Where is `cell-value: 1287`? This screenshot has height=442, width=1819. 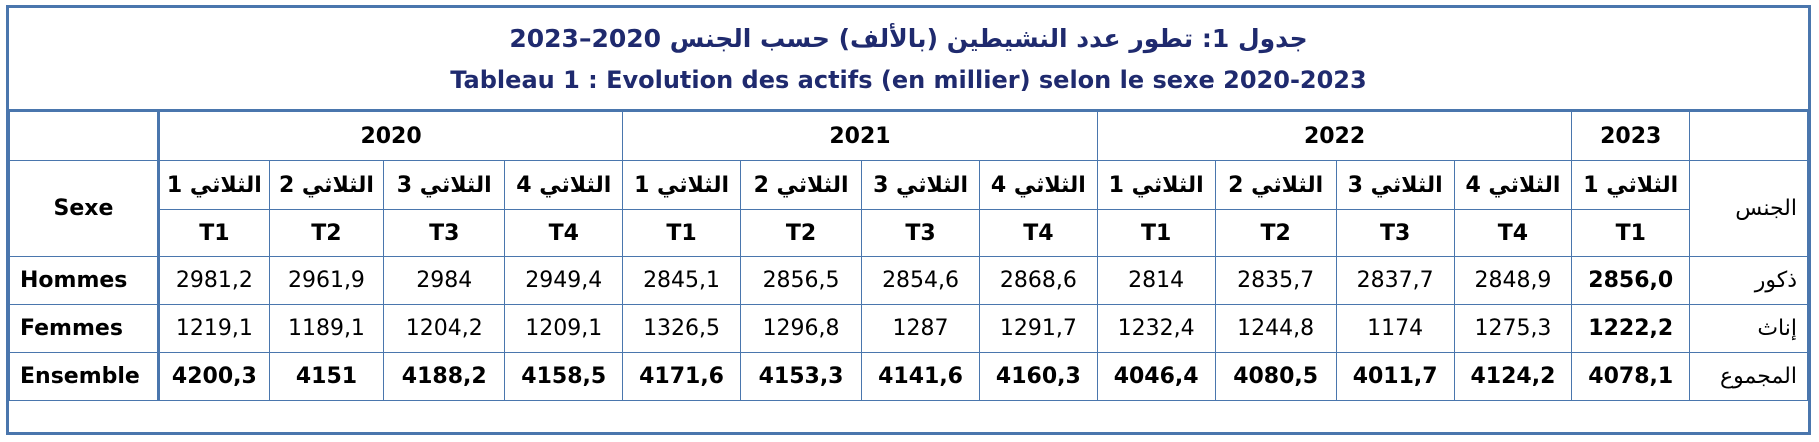
cell-value: 1287 is located at coordinates (920, 328).